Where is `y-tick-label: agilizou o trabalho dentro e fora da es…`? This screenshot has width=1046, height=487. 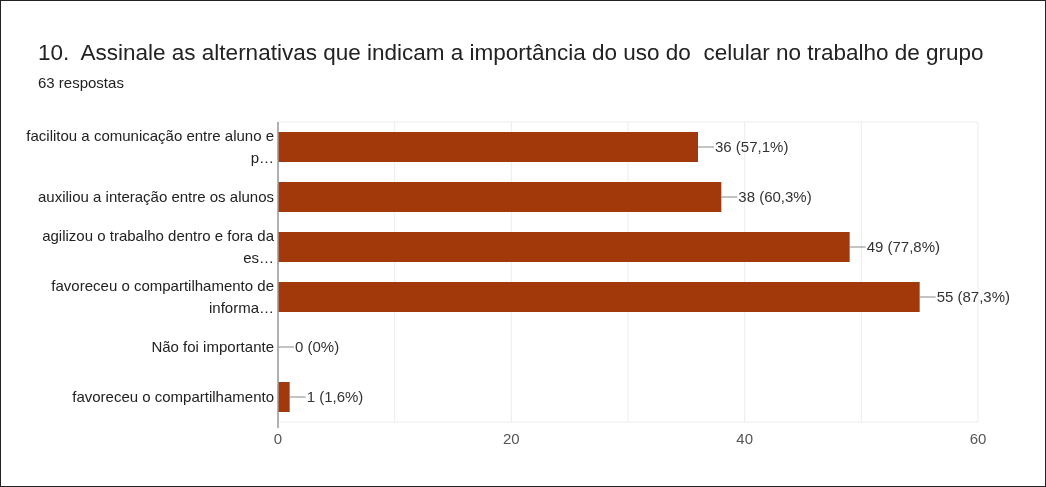
y-tick-label: agilizou o trabalho dentro e fora da es… is located at coordinates (158, 247).